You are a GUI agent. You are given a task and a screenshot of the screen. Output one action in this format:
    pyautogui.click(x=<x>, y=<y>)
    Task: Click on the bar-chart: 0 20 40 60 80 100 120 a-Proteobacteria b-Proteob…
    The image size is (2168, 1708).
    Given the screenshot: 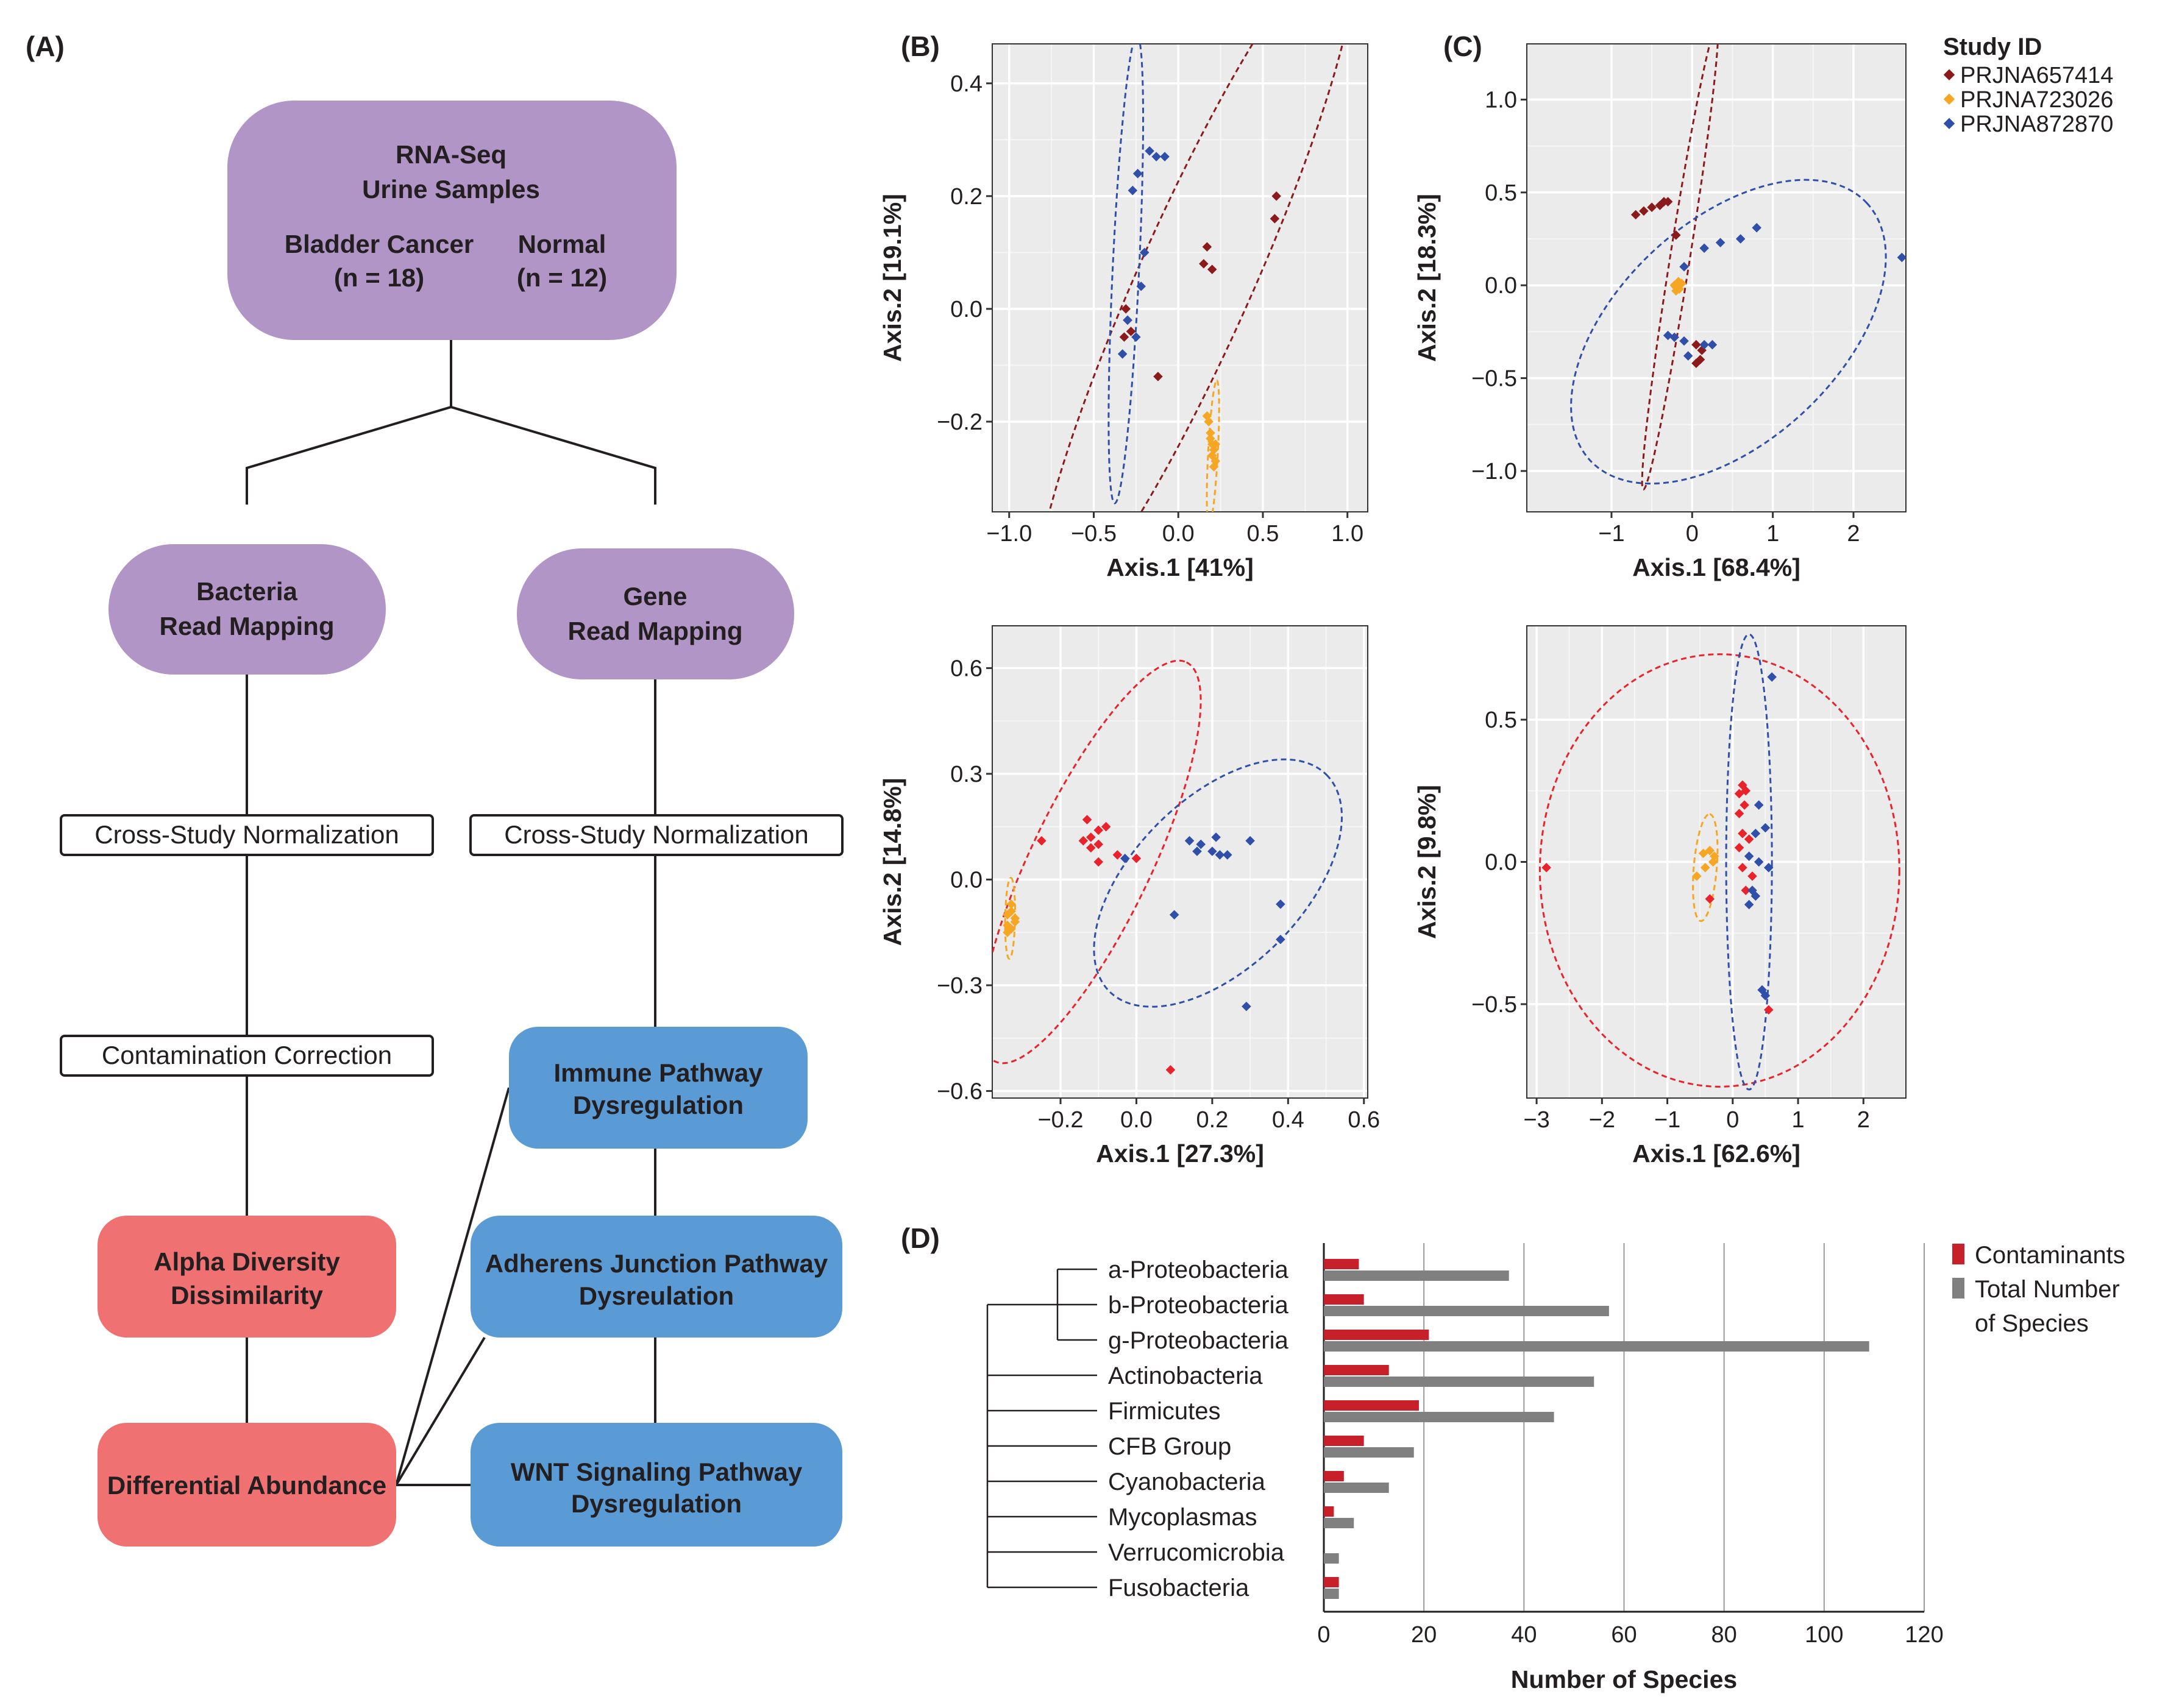 What is the action you would take?
    pyautogui.click(x=1526, y=1468)
    